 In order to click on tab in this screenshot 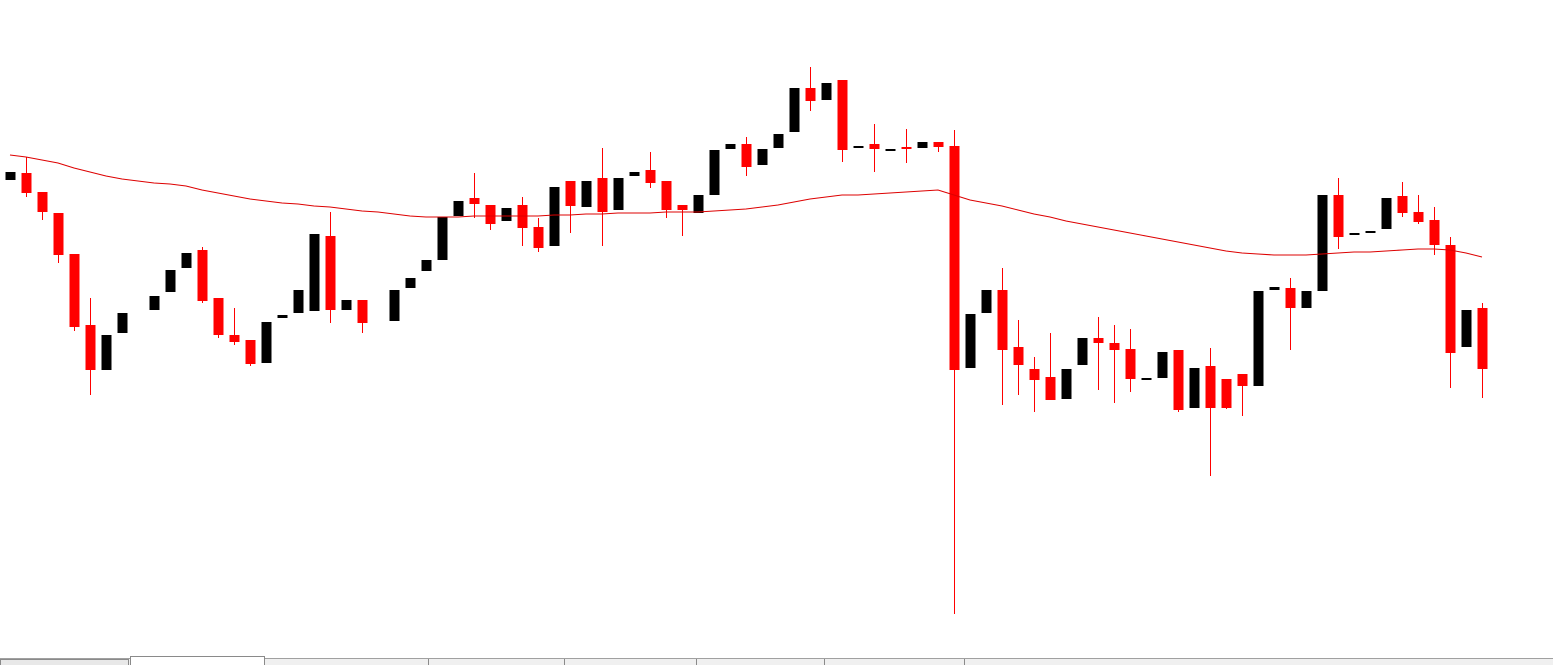, I will do `click(64, 662)`.